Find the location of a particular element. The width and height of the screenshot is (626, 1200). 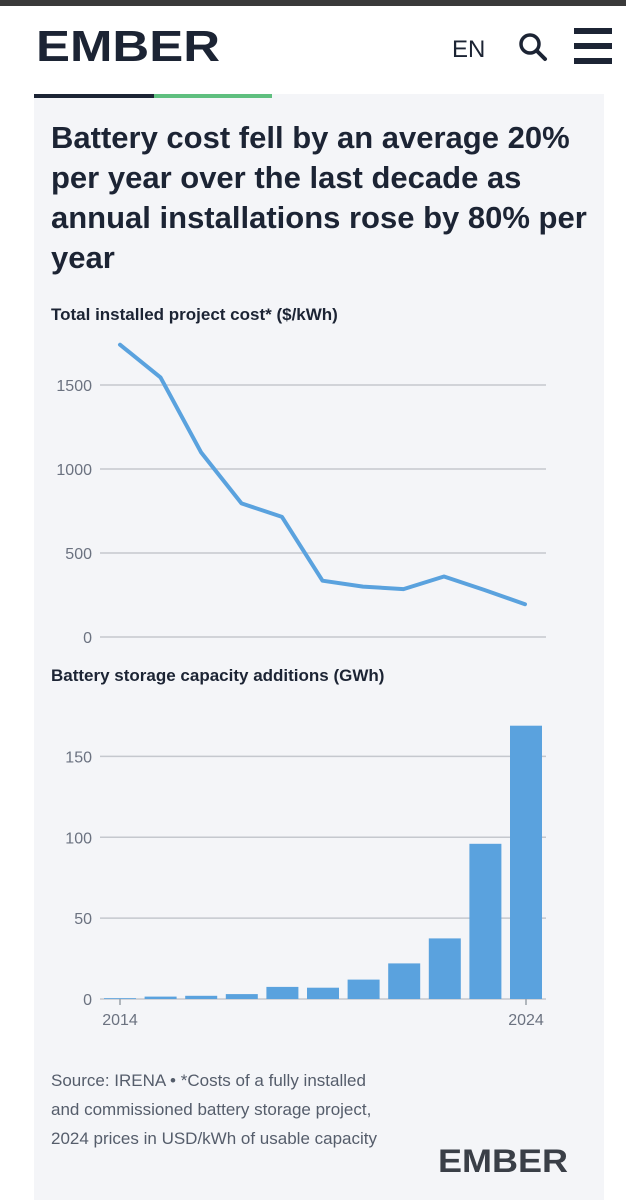

cost-ytick-label: 1500 is located at coordinates (74, 386).